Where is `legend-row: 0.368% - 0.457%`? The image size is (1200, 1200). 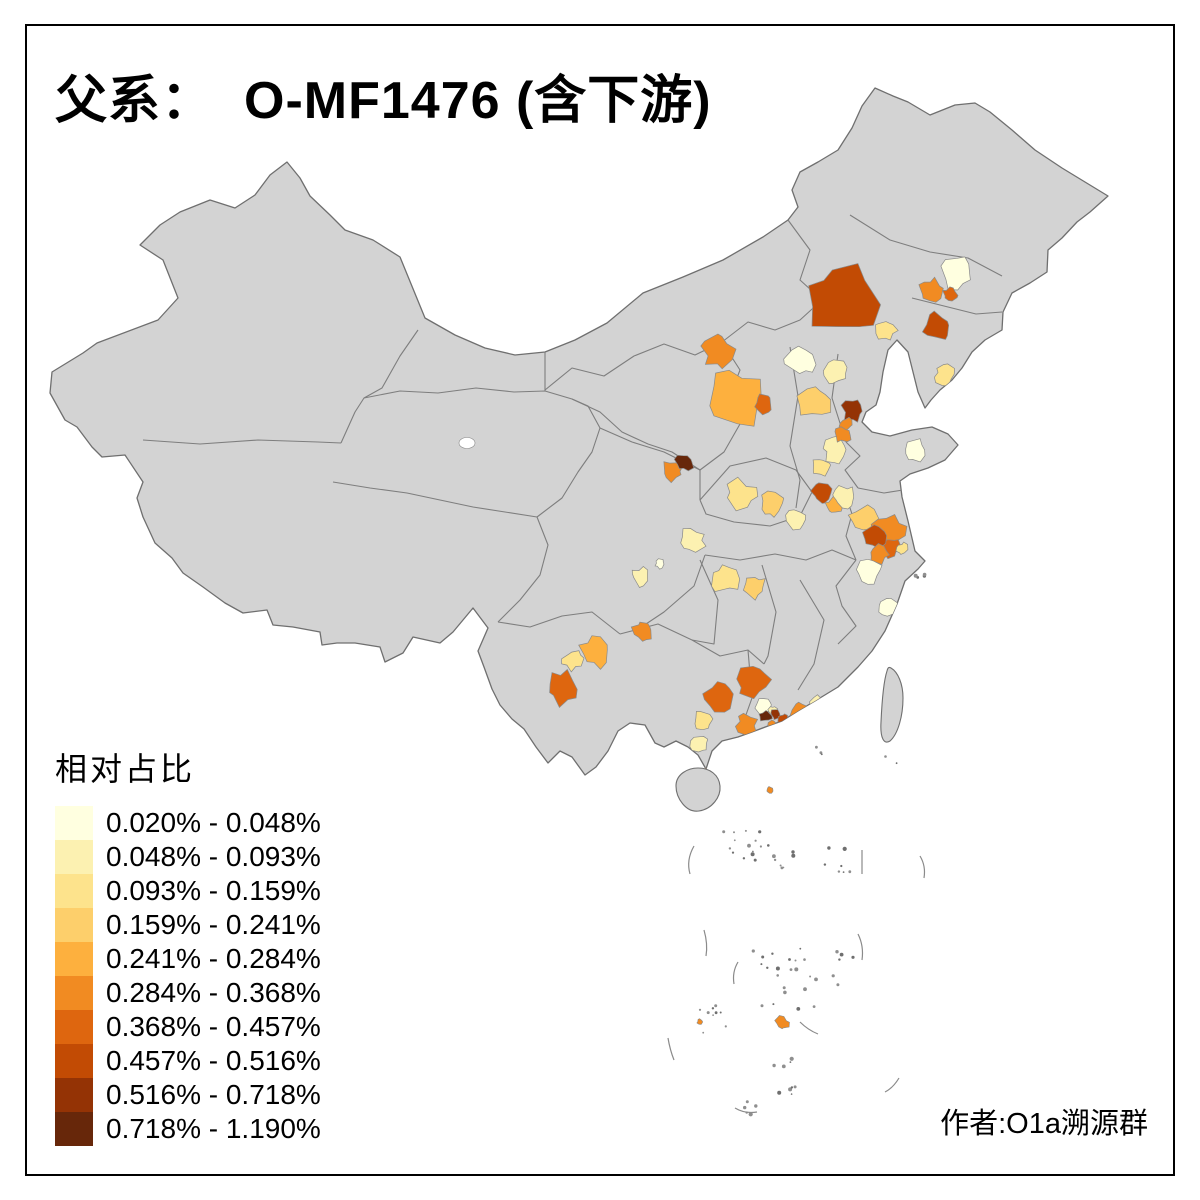
legend-row: 0.368% - 0.457% is located at coordinates (188, 1027).